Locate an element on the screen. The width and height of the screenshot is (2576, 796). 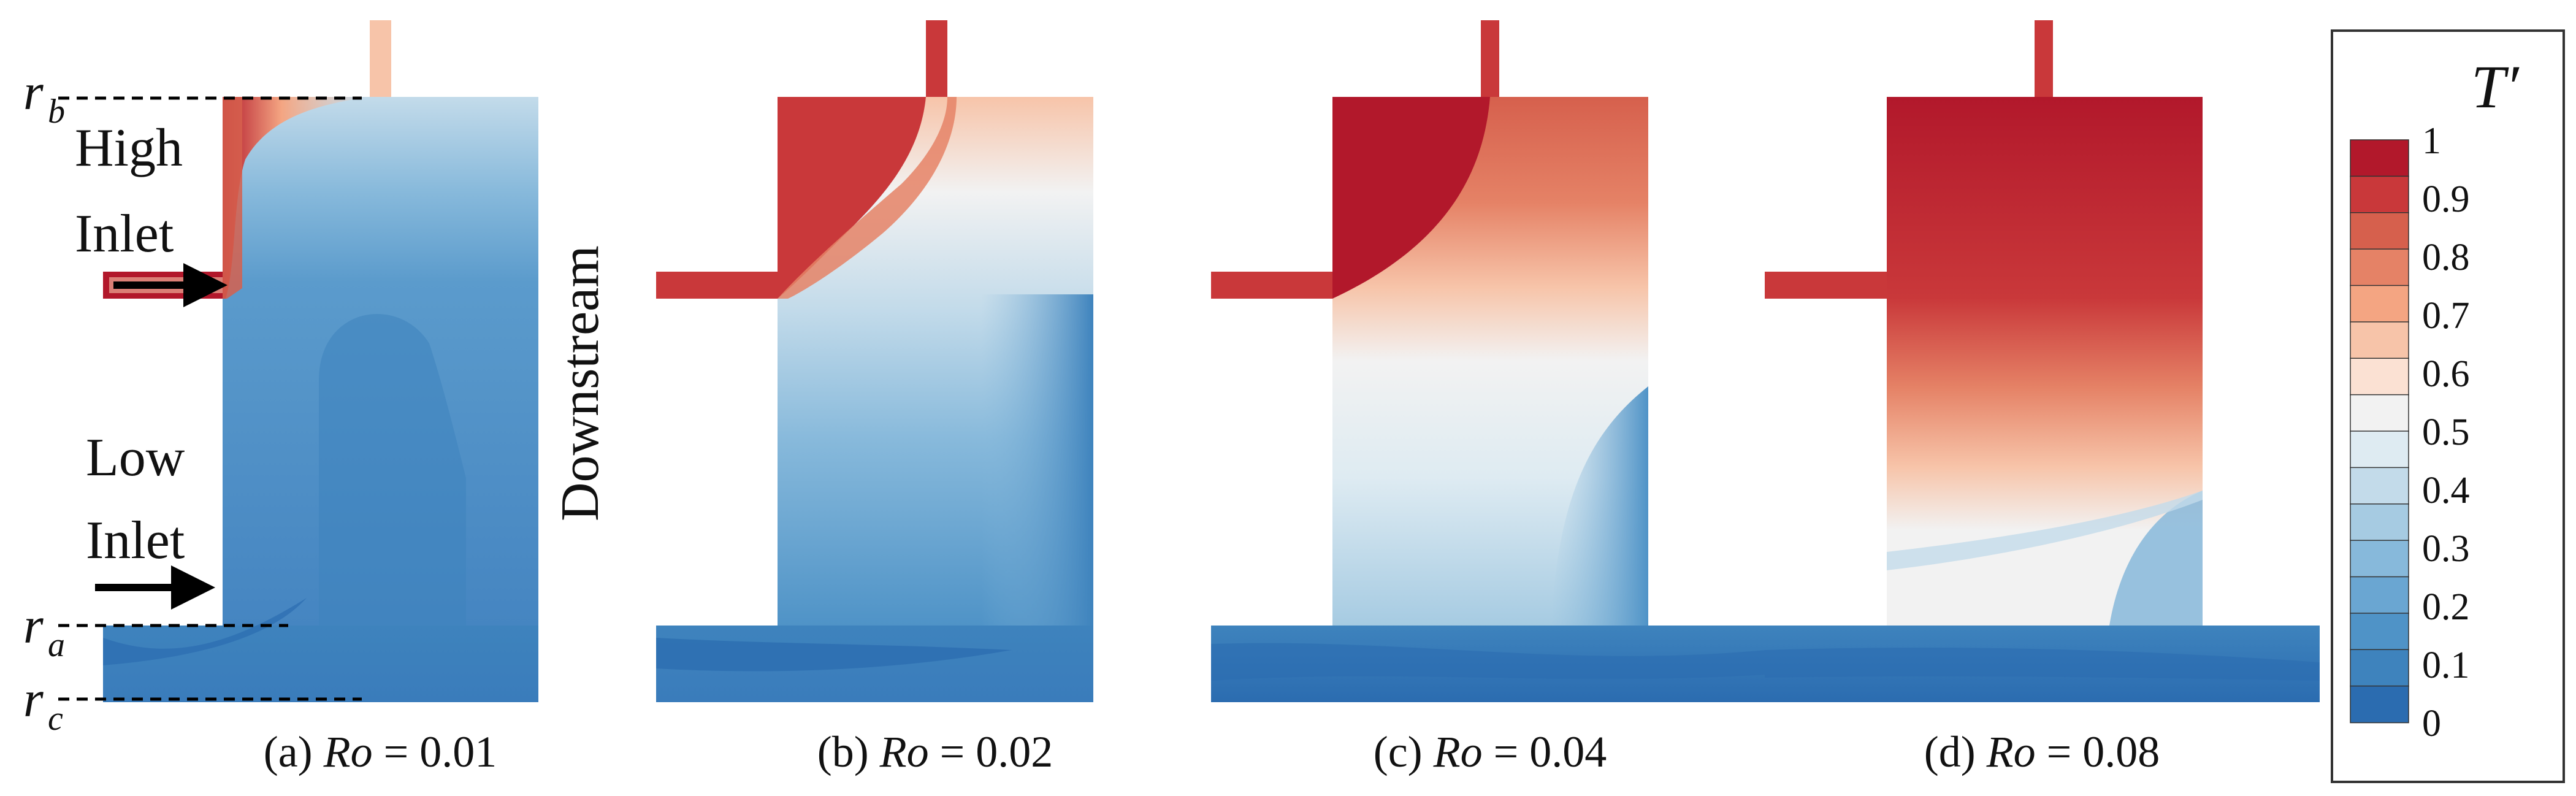
panel-caption-prefix: (a) is located at coordinates (294, 751).